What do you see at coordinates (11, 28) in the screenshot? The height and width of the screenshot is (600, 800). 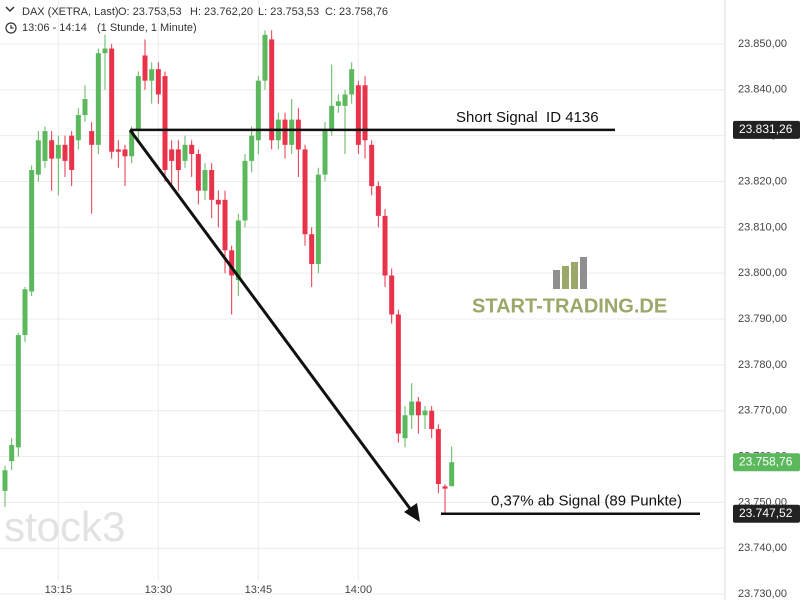 I see `clock-icon` at bounding box center [11, 28].